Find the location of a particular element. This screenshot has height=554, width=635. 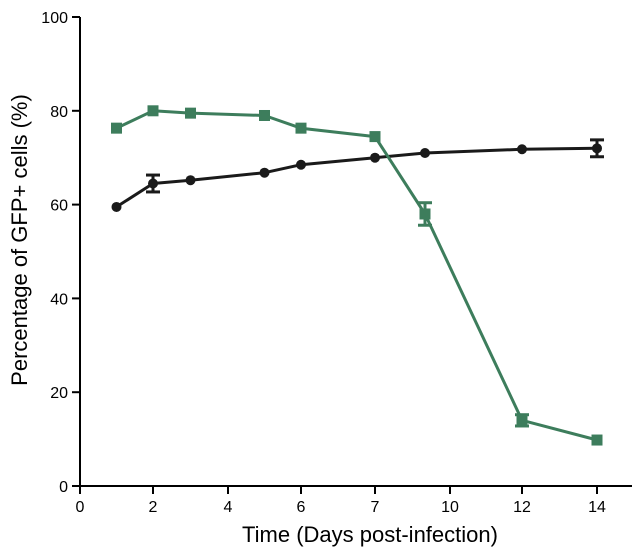

y-axis-title: Percentage of GFP+ cells (%) is located at coordinates (19, 240).